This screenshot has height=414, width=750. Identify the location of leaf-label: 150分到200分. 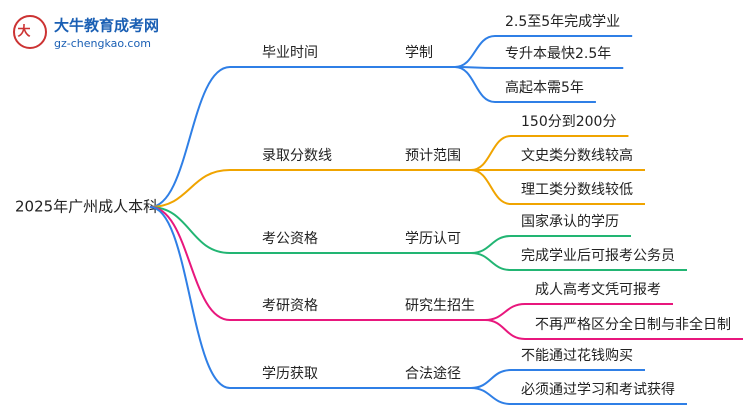
(568, 122).